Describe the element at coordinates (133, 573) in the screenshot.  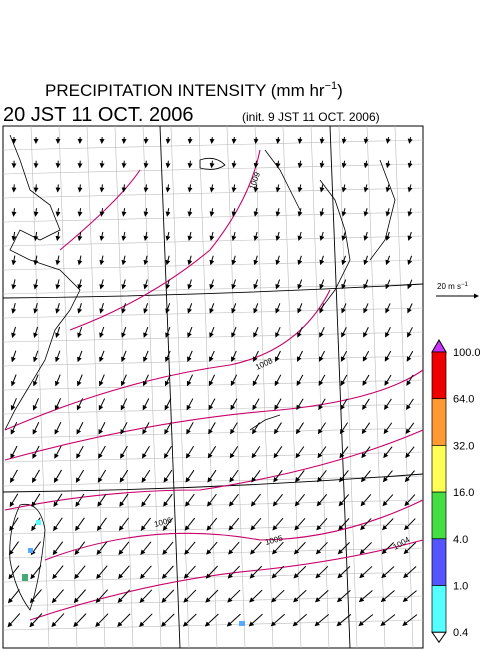
I see `precipitation` at that location.